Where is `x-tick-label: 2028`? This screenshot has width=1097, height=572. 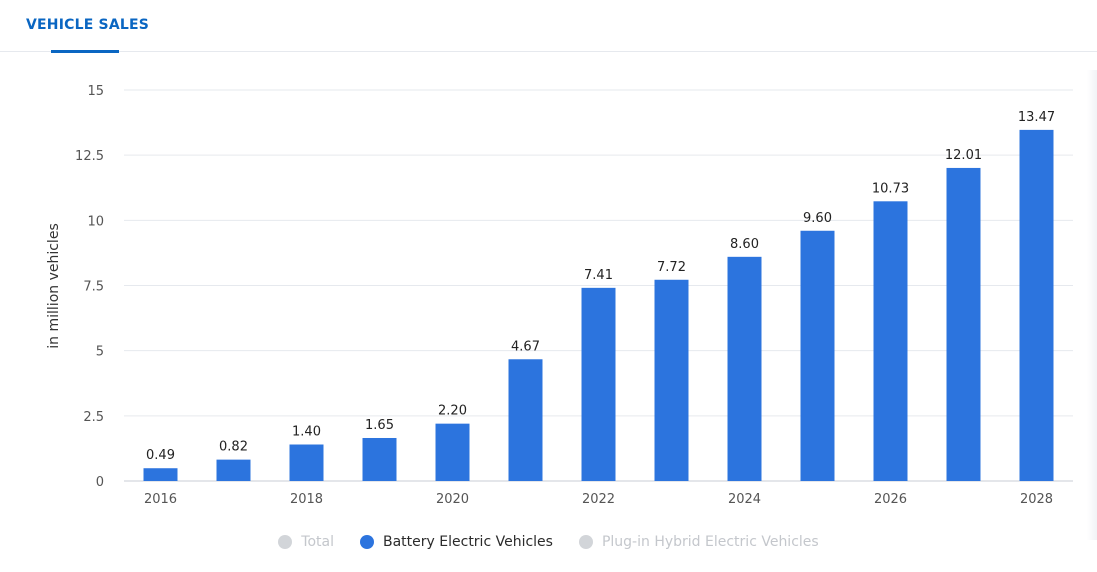
x-tick-label: 2028 is located at coordinates (1036, 499).